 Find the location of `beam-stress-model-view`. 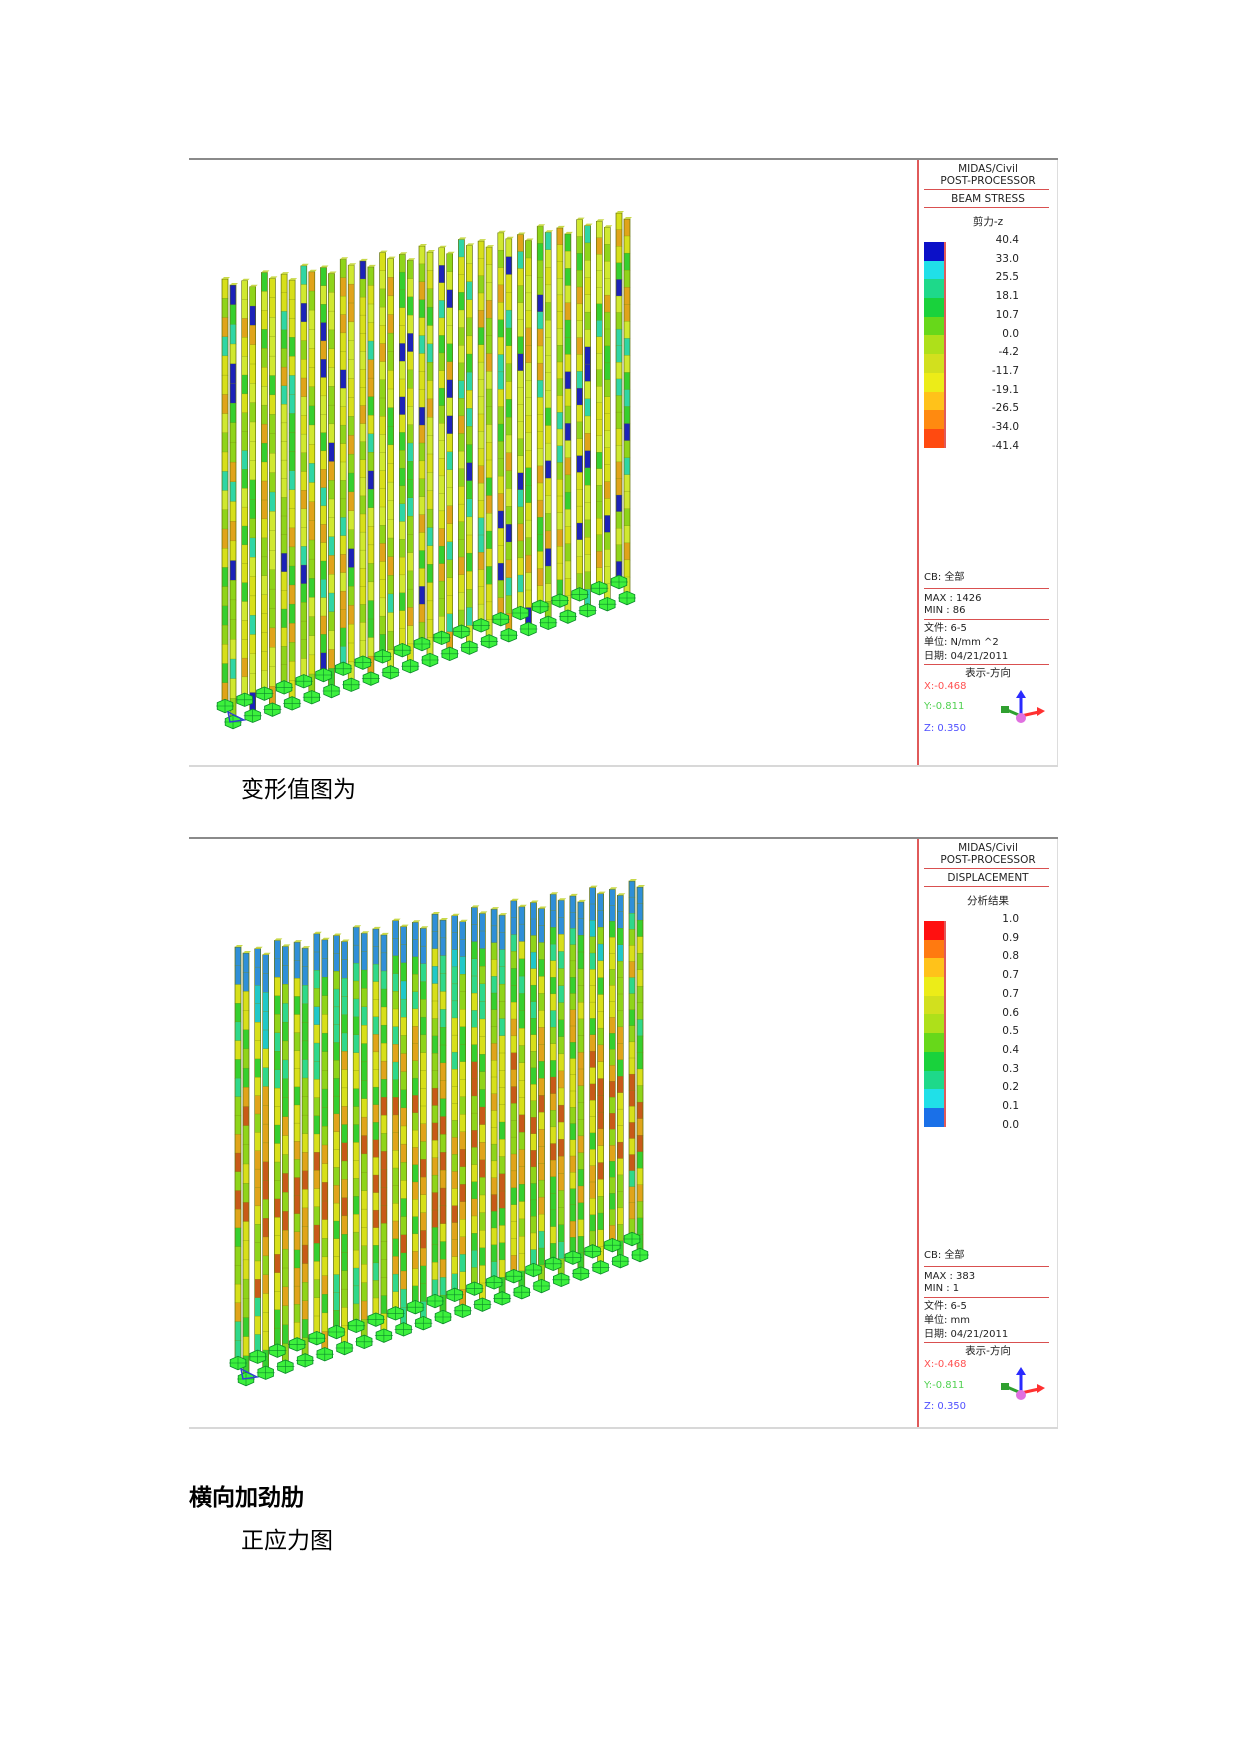

beam-stress-model-view is located at coordinates (426, 470).